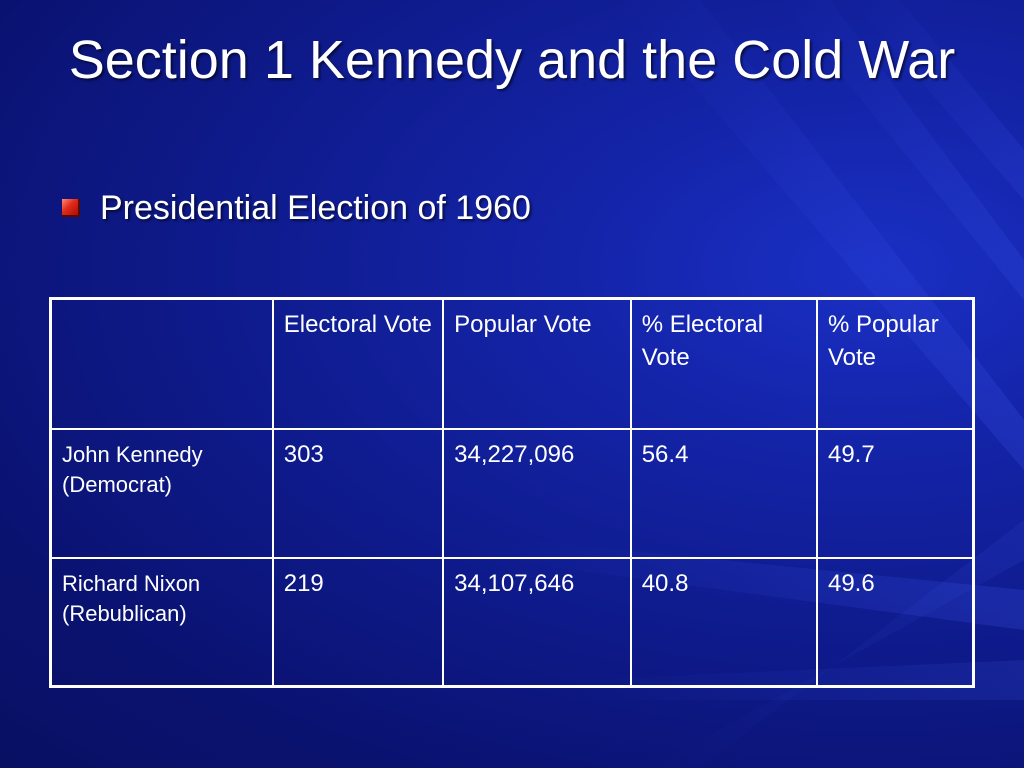 The image size is (1024, 768). I want to click on table-cell: 303, so click(358, 493).